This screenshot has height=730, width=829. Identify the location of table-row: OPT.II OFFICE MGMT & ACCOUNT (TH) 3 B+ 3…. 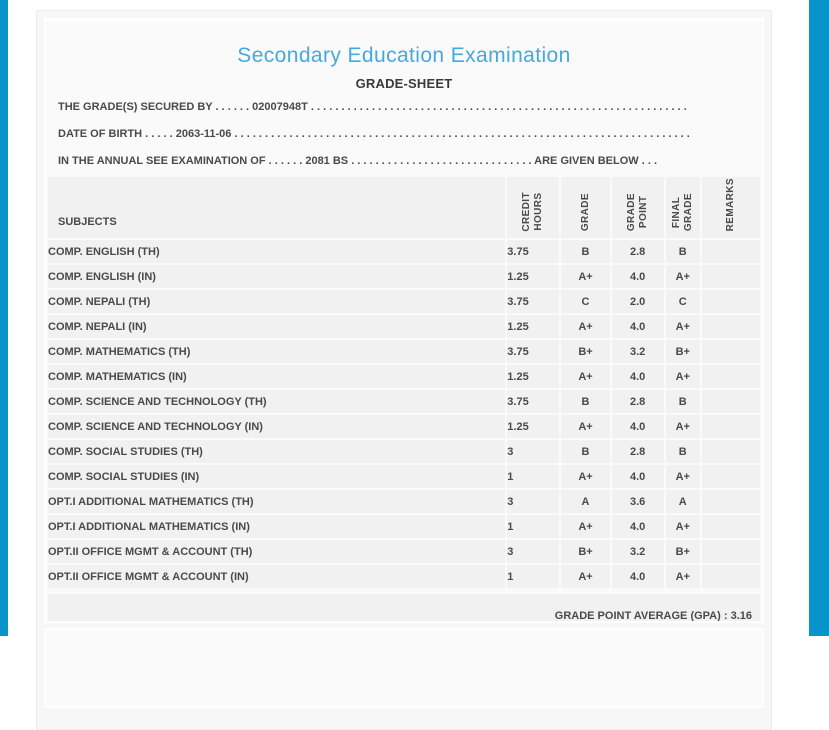
(404, 552).